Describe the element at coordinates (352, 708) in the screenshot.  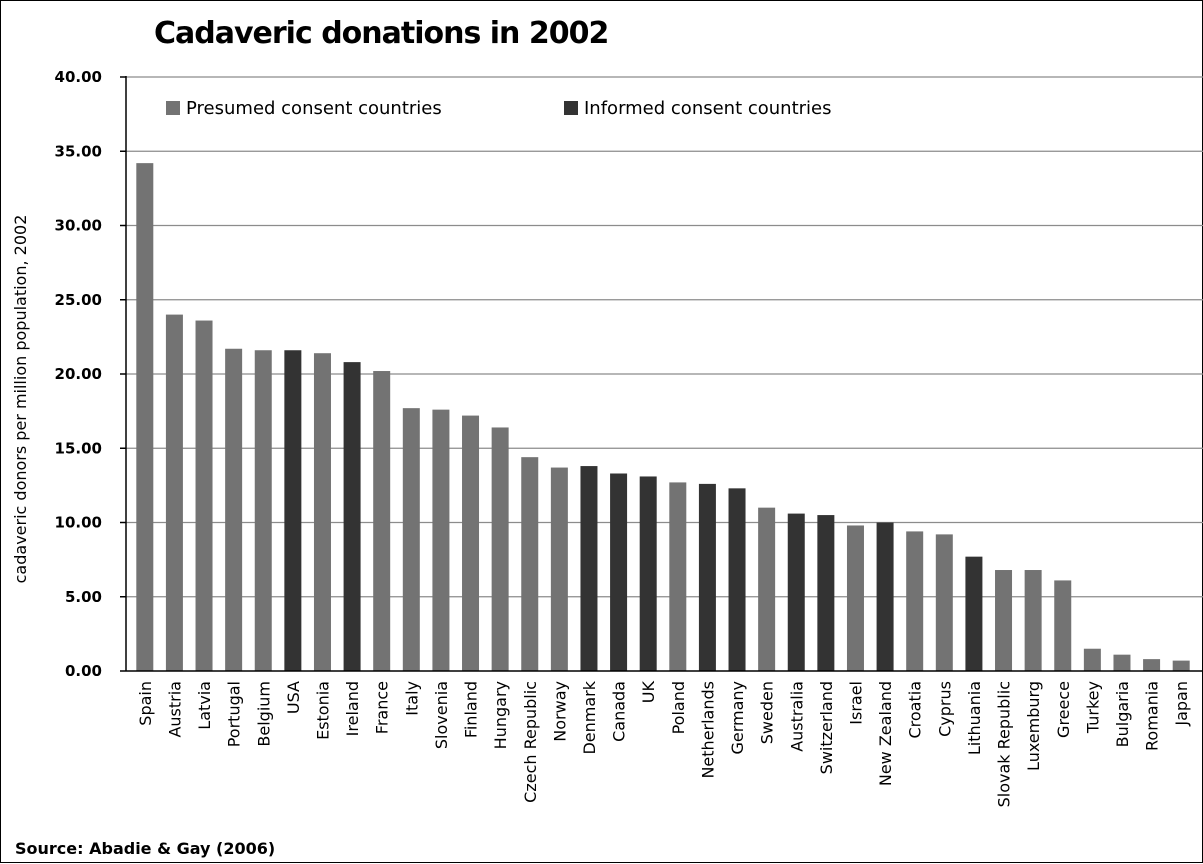
I see `x-category-label: Ireland` at that location.